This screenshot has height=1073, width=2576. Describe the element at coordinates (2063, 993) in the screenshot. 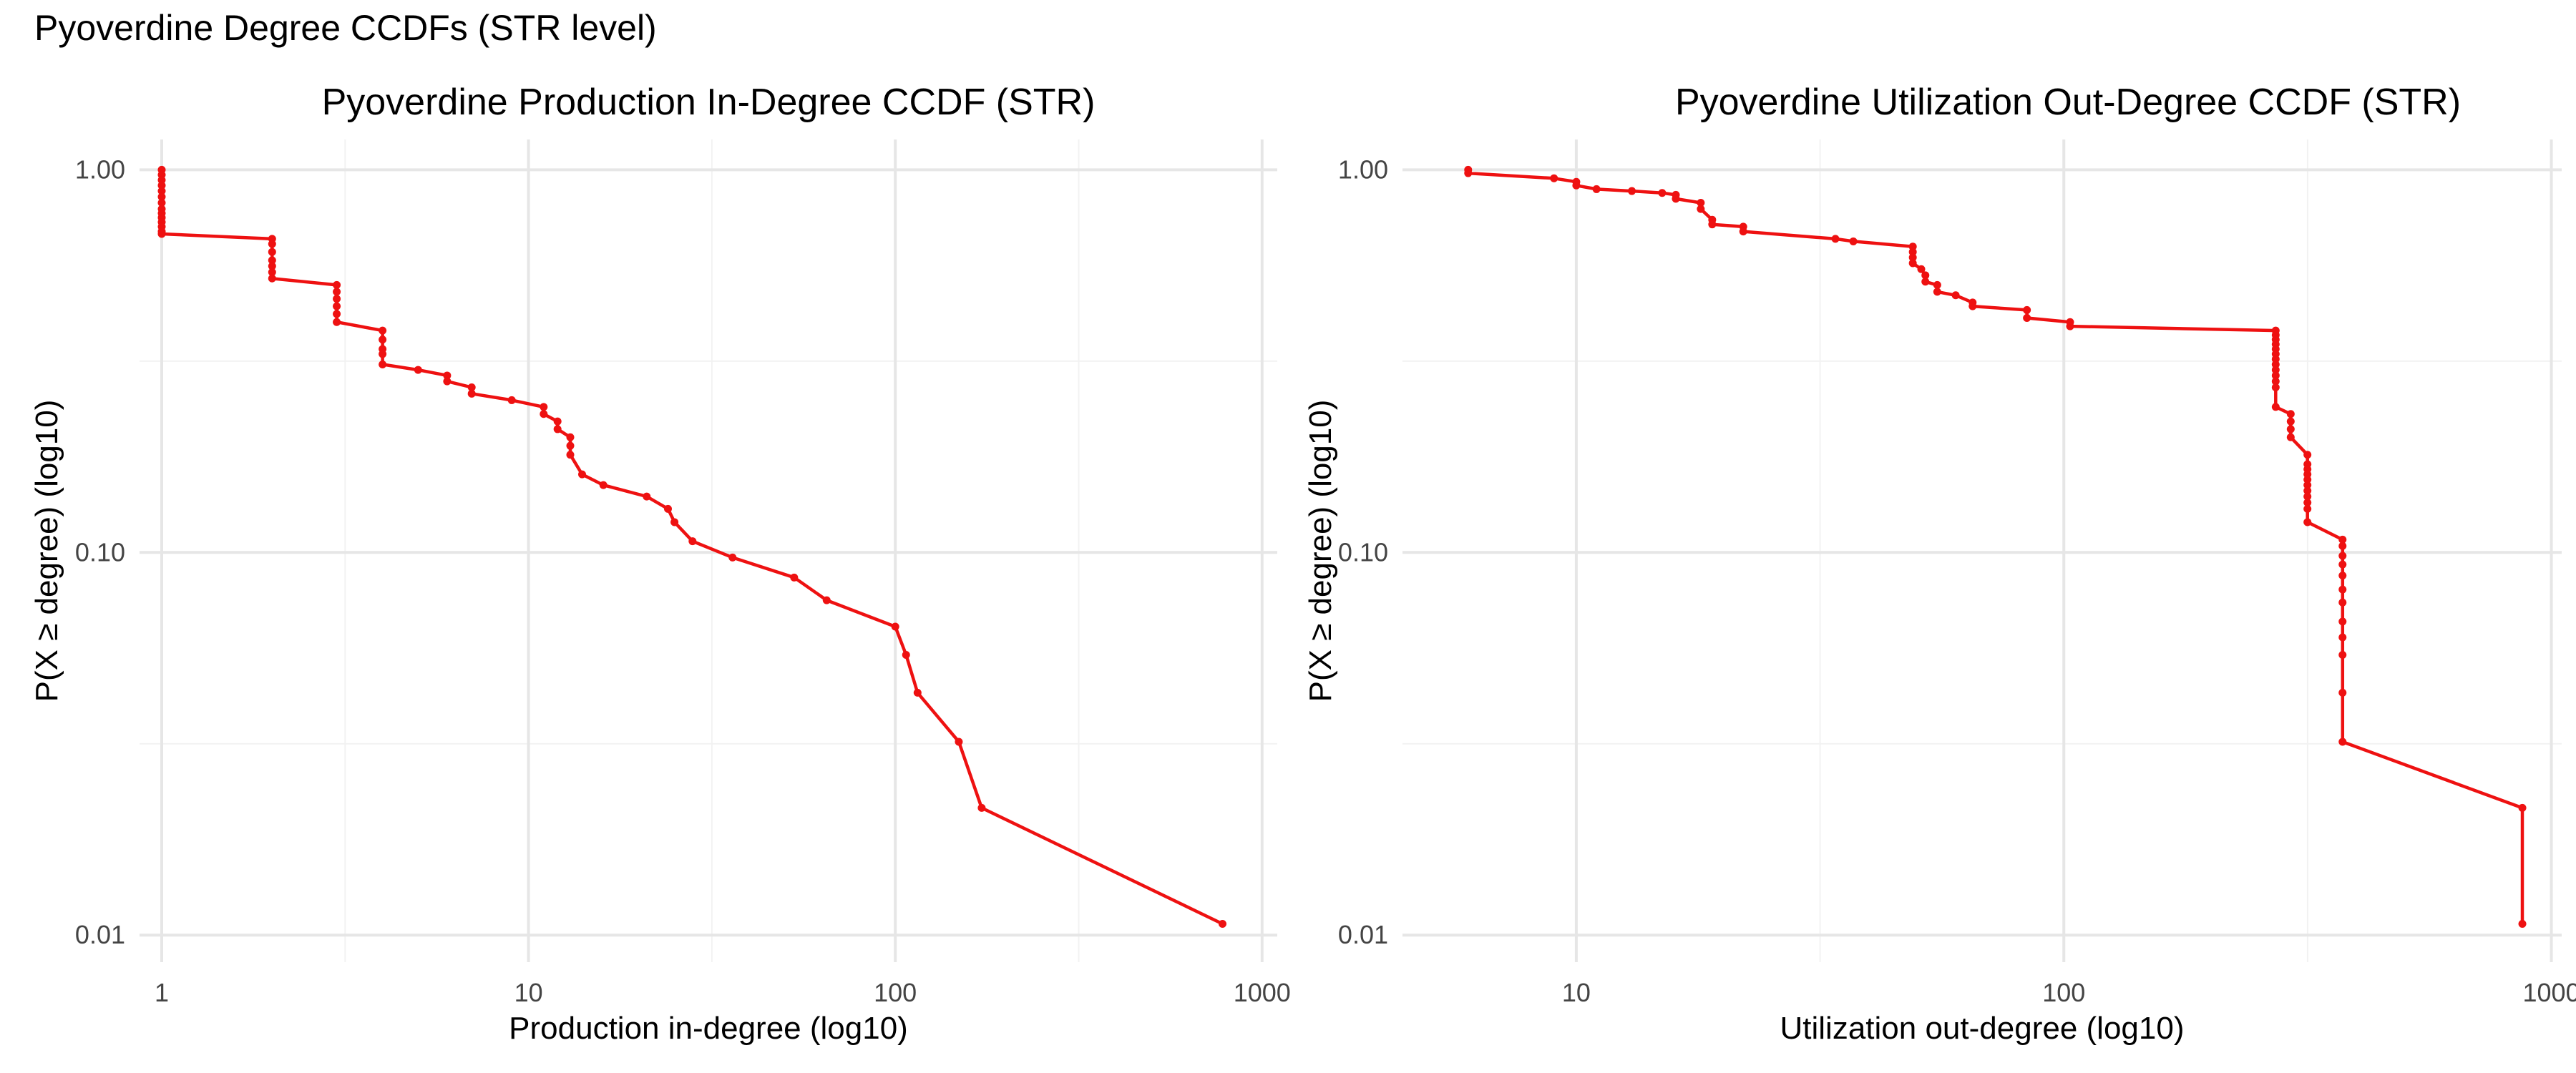

I see `x-tick-label: 100` at that location.